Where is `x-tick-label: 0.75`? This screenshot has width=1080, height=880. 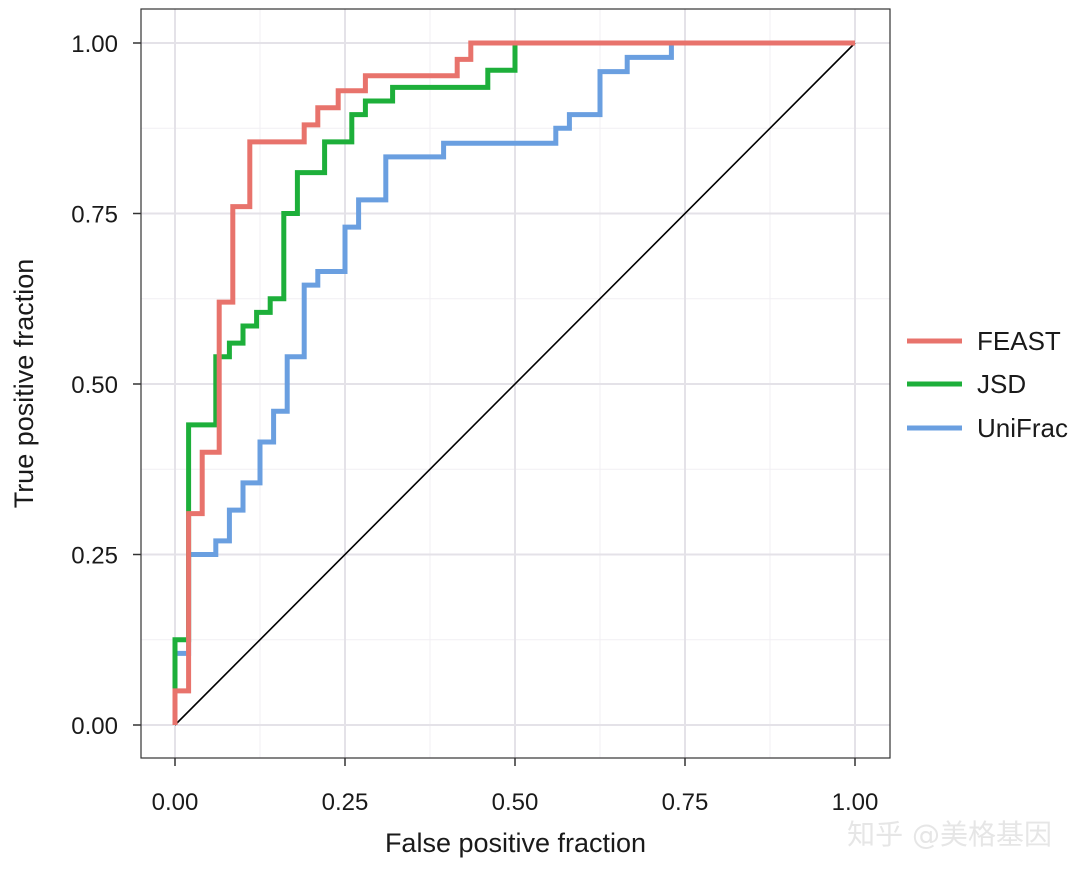
x-tick-label: 0.75 is located at coordinates (685, 802).